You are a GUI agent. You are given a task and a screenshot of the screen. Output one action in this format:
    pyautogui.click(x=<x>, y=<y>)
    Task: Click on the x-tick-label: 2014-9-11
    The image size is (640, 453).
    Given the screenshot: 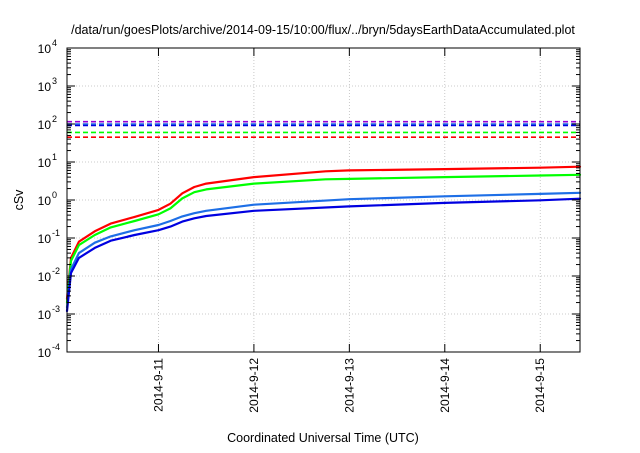 What is the action you would take?
    pyautogui.click(x=158, y=385)
    